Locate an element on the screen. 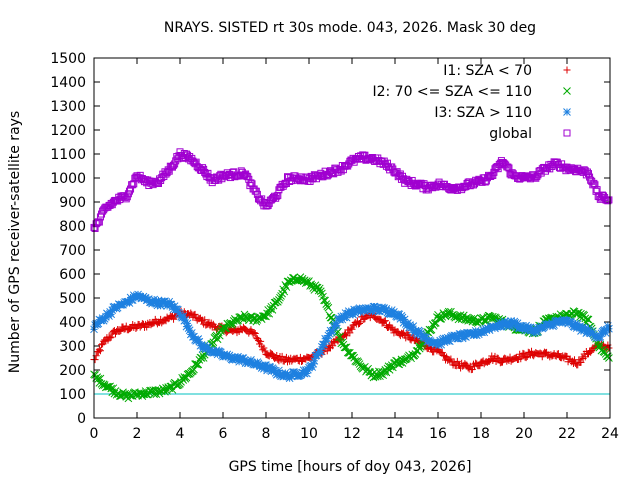 Image resolution: width=640 pixels, height=480 pixels. series-global is located at coordinates (351, 190).